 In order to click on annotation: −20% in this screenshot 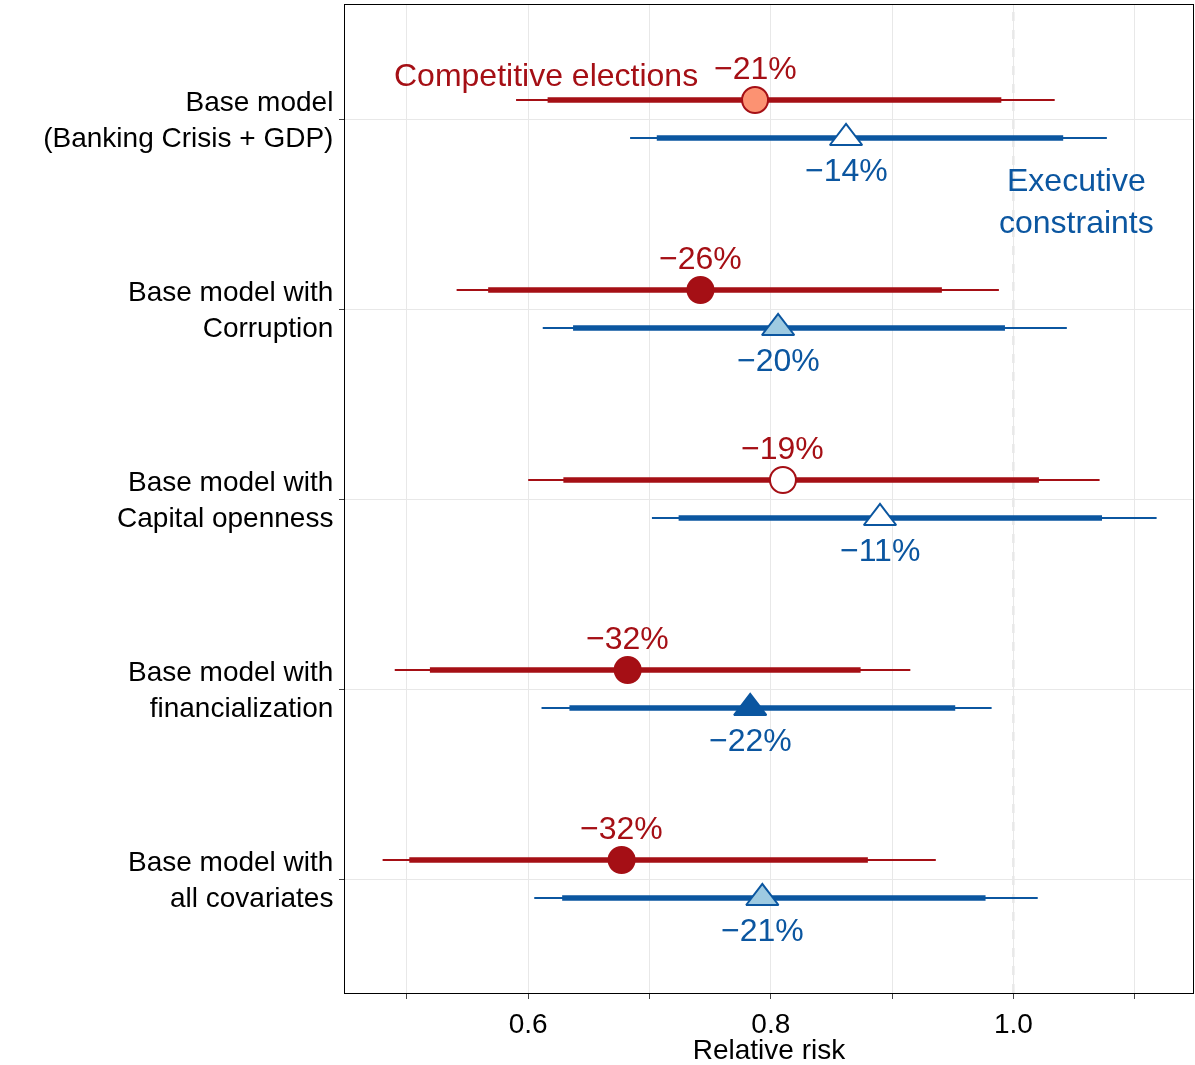, I will do `click(778, 360)`.